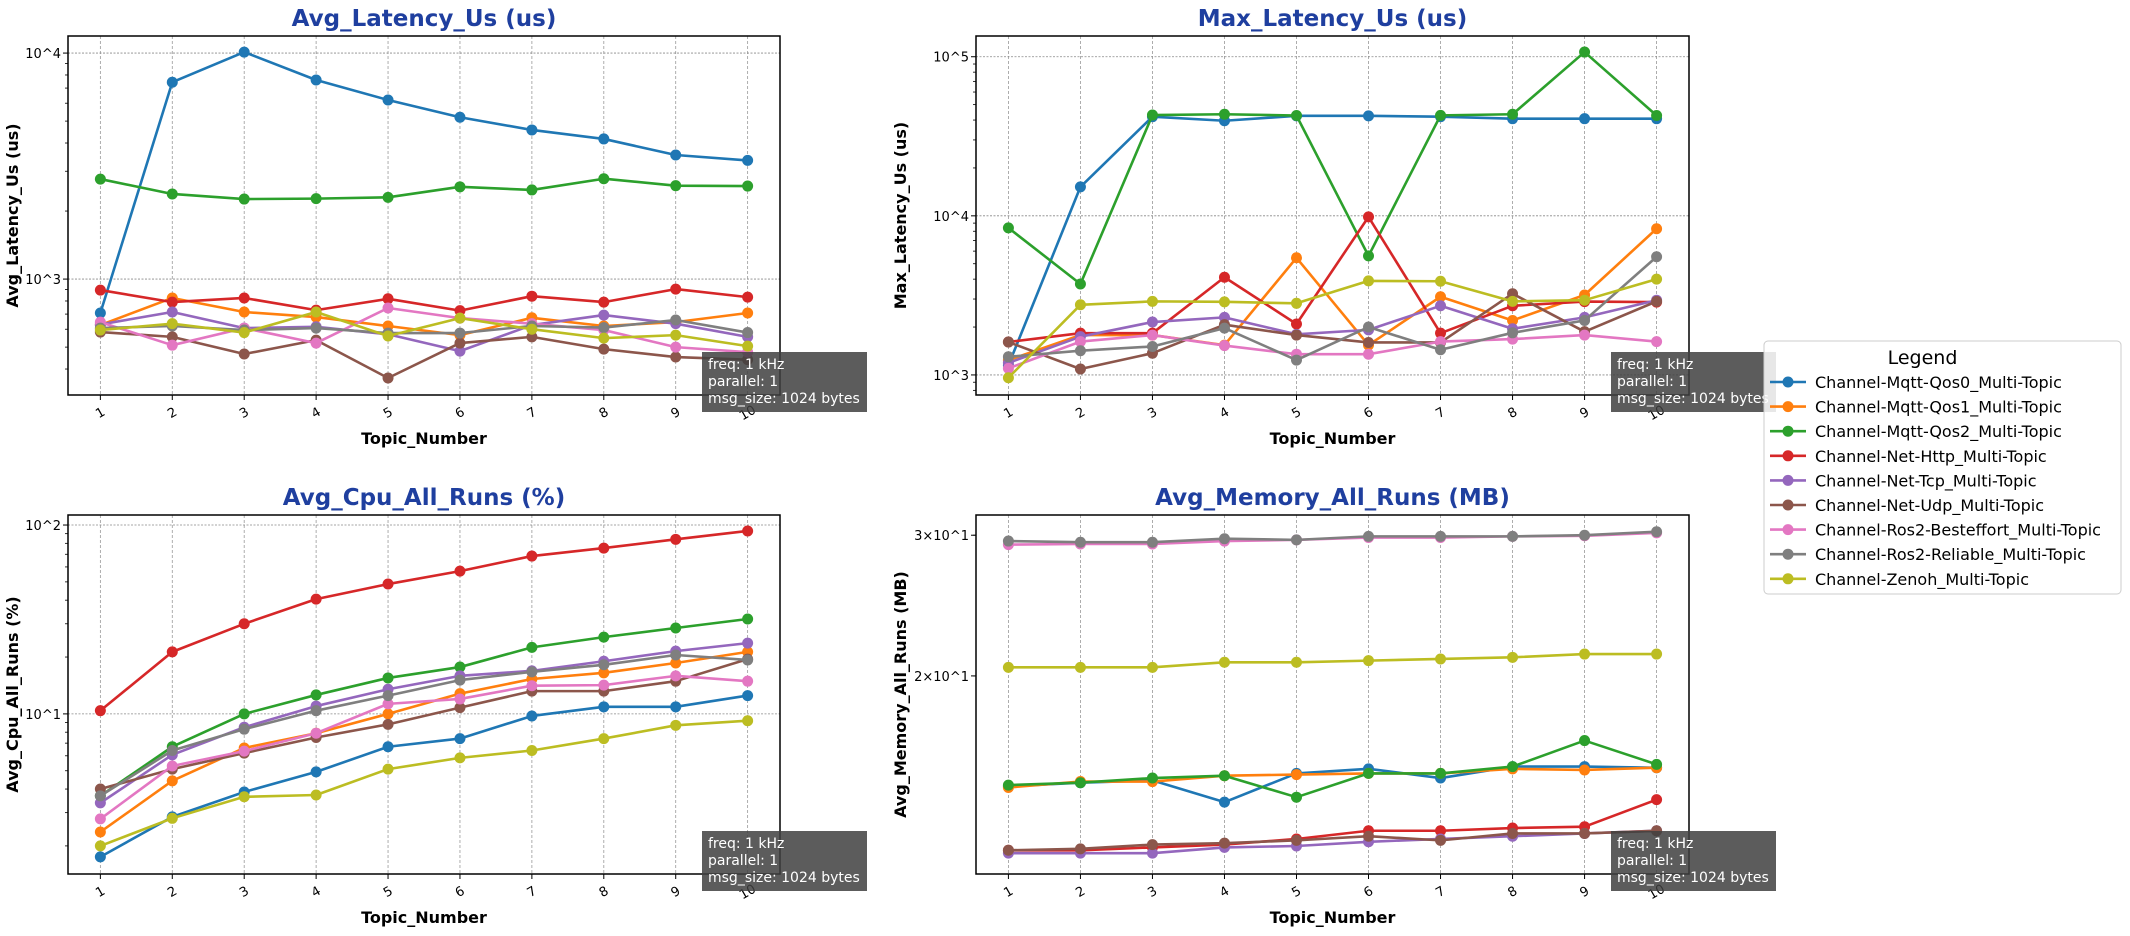 The image size is (2130, 936). What do you see at coordinates (1958, 531) in the screenshot?
I see `legend-label: Channel-Ros2-Besteffort_Multi-Topic` at bounding box center [1958, 531].